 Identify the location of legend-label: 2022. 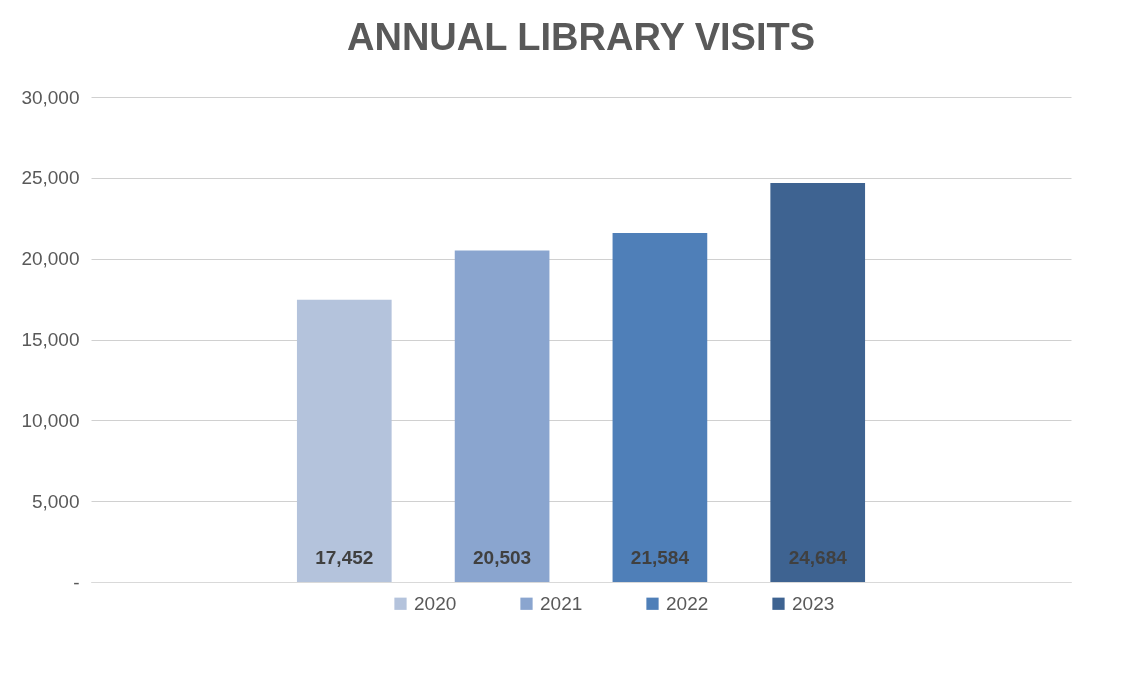
(687, 603).